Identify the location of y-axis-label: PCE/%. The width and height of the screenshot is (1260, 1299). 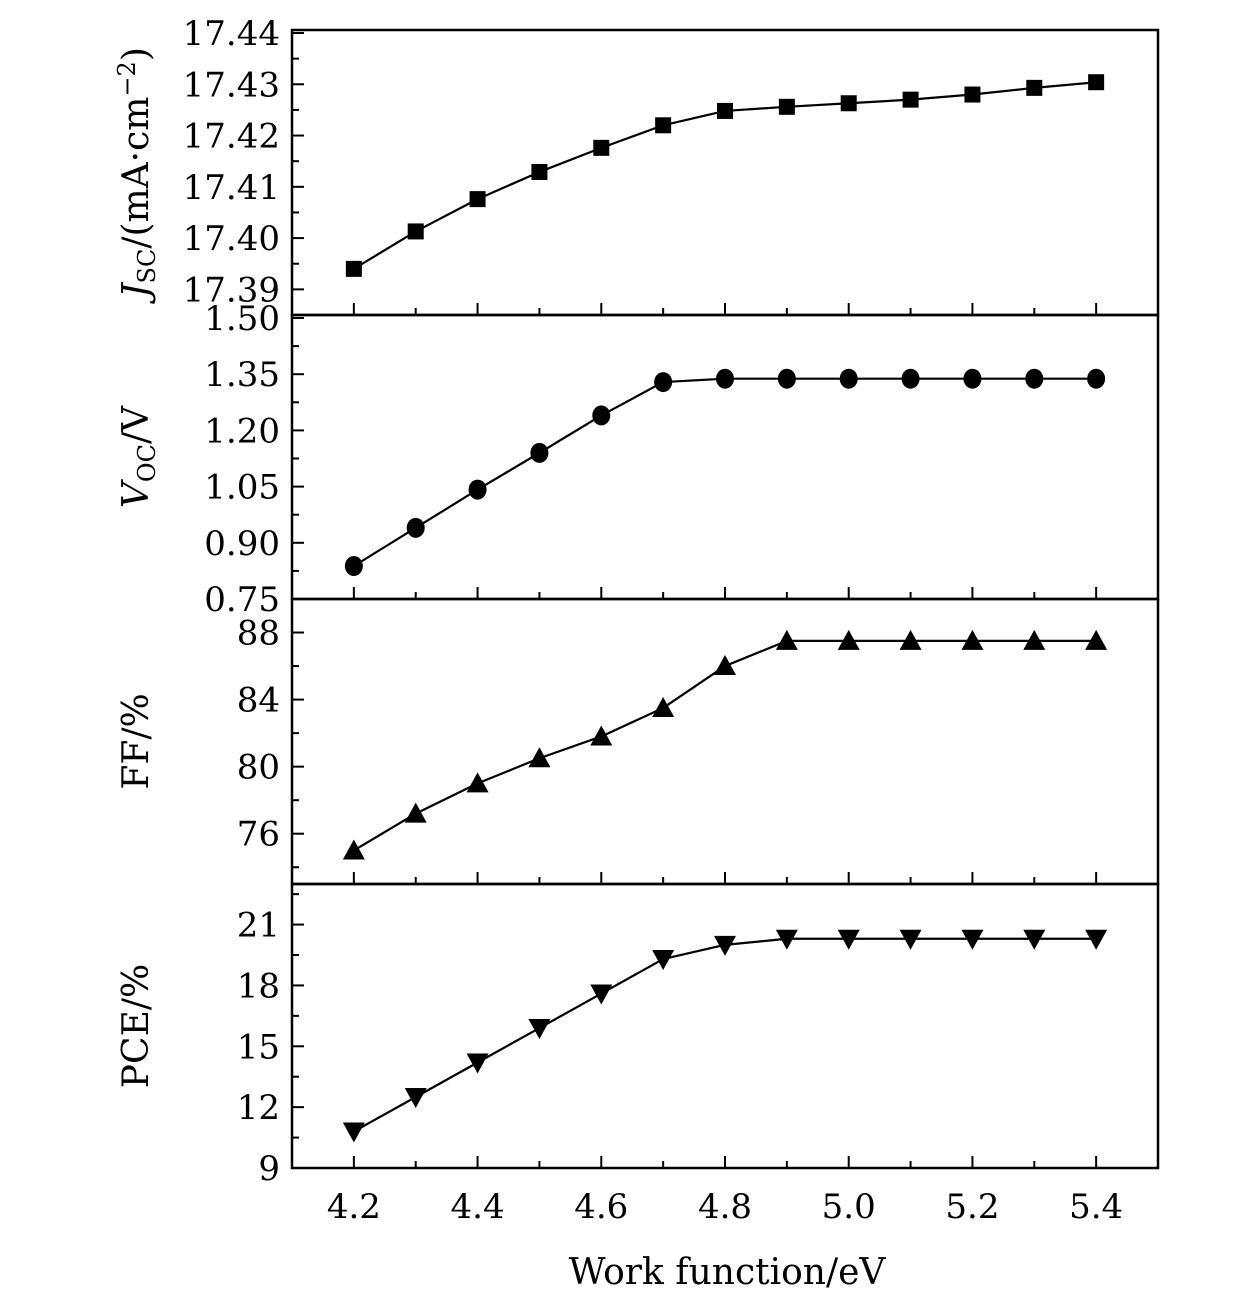
(136, 1026).